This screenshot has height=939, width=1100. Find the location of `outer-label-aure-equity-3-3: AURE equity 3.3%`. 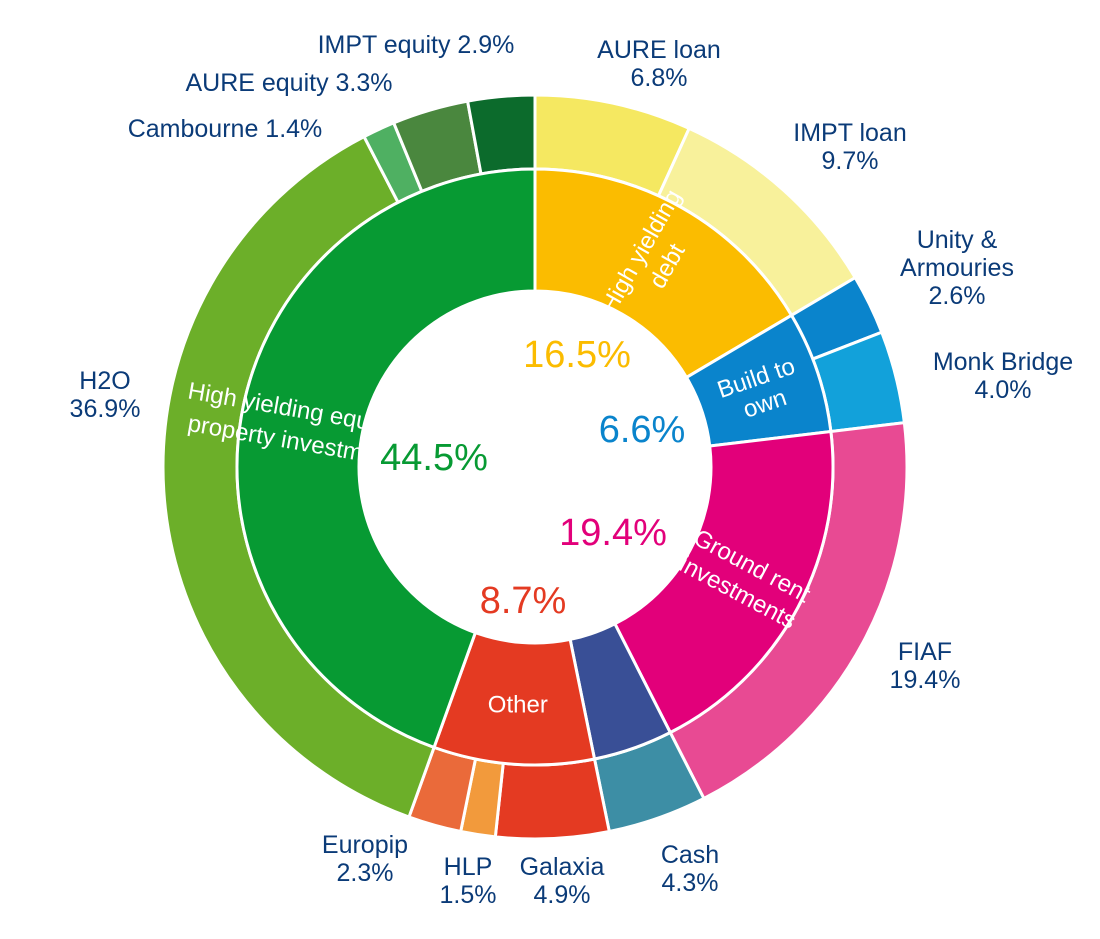

outer-label-aure-equity-3-3: AURE equity 3.3% is located at coordinates (288, 83).